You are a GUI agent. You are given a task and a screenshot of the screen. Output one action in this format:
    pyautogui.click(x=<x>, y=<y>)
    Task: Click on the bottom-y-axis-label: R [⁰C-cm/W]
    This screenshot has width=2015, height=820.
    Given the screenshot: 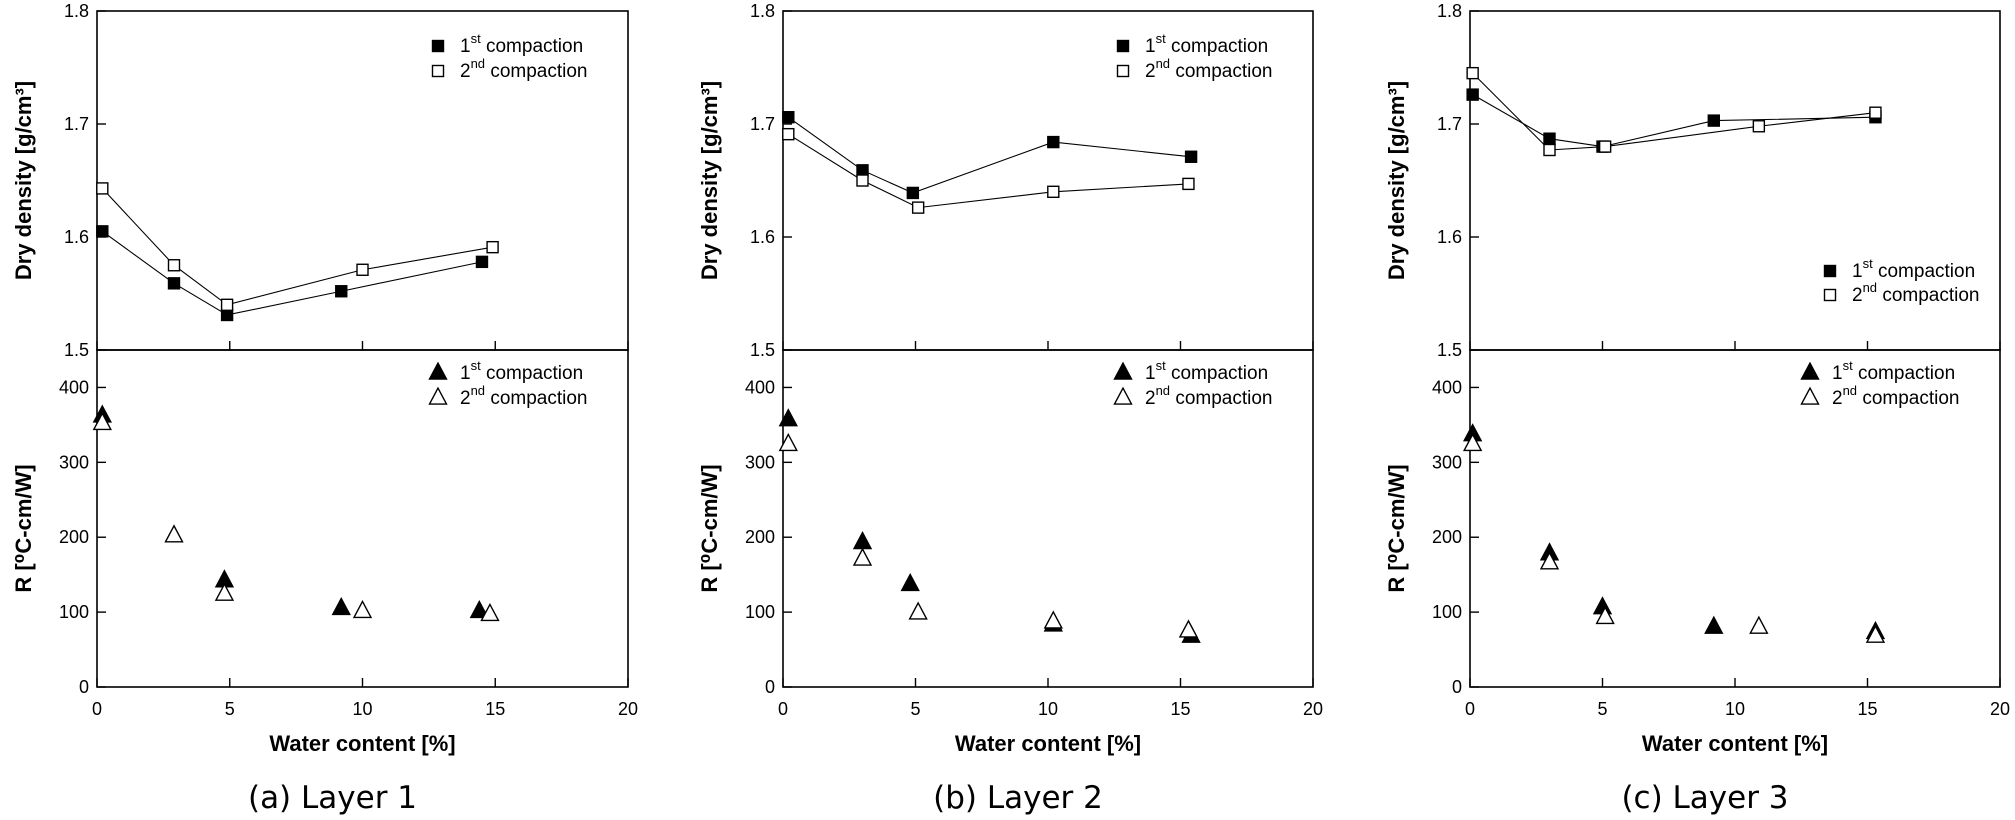 What is the action you would take?
    pyautogui.click(x=709, y=528)
    